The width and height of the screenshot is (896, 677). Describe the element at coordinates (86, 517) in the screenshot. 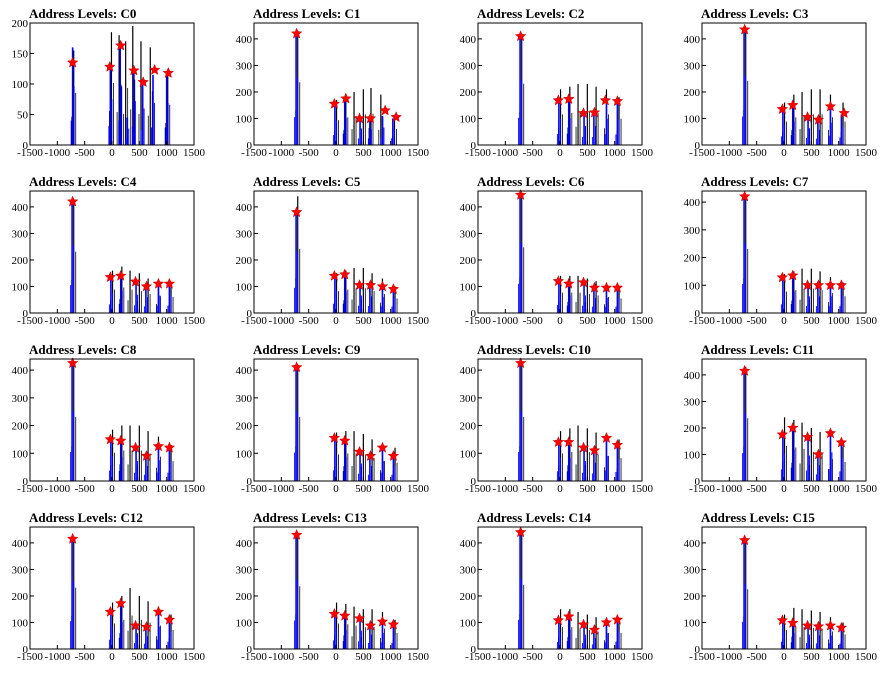

I see `panel-title: Address Levels: C12` at that location.